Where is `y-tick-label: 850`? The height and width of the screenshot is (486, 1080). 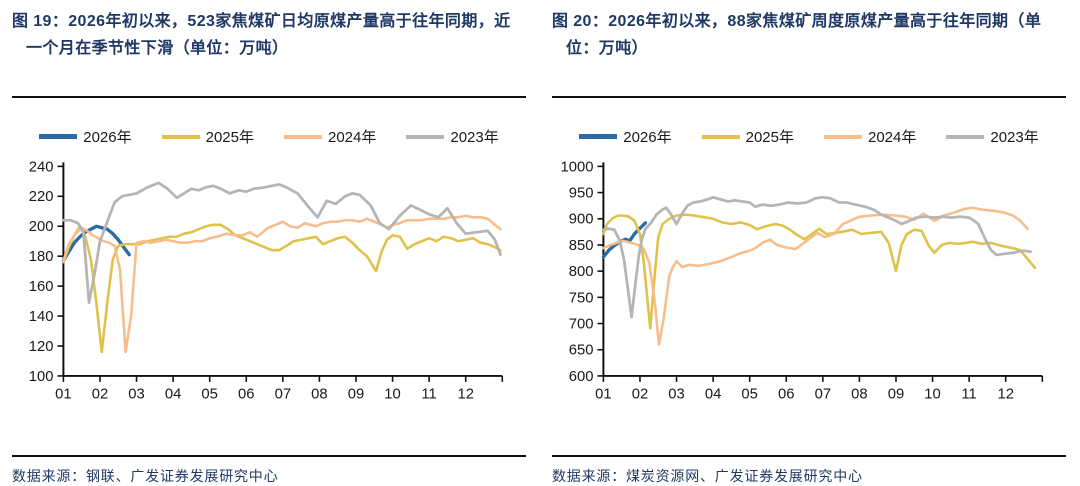
y-tick-label: 850 is located at coordinates (581, 246).